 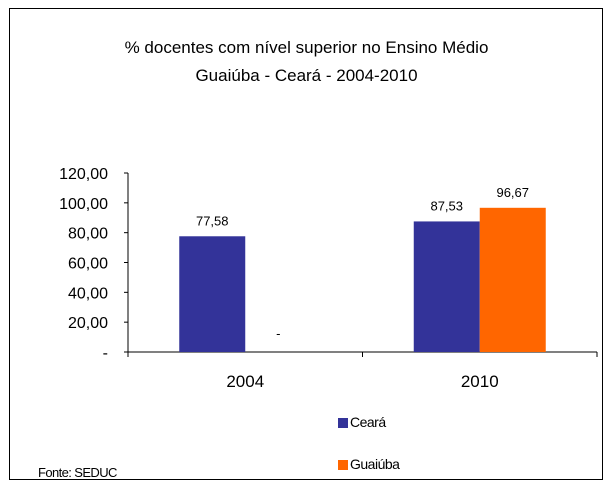 What do you see at coordinates (77, 472) in the screenshot?
I see `source-note: Fonte: SEDUC` at bounding box center [77, 472].